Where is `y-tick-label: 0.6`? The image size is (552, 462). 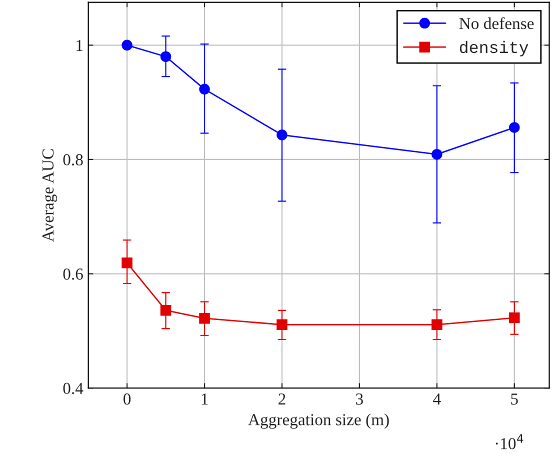 y-tick-label: 0.6 is located at coordinates (73, 274).